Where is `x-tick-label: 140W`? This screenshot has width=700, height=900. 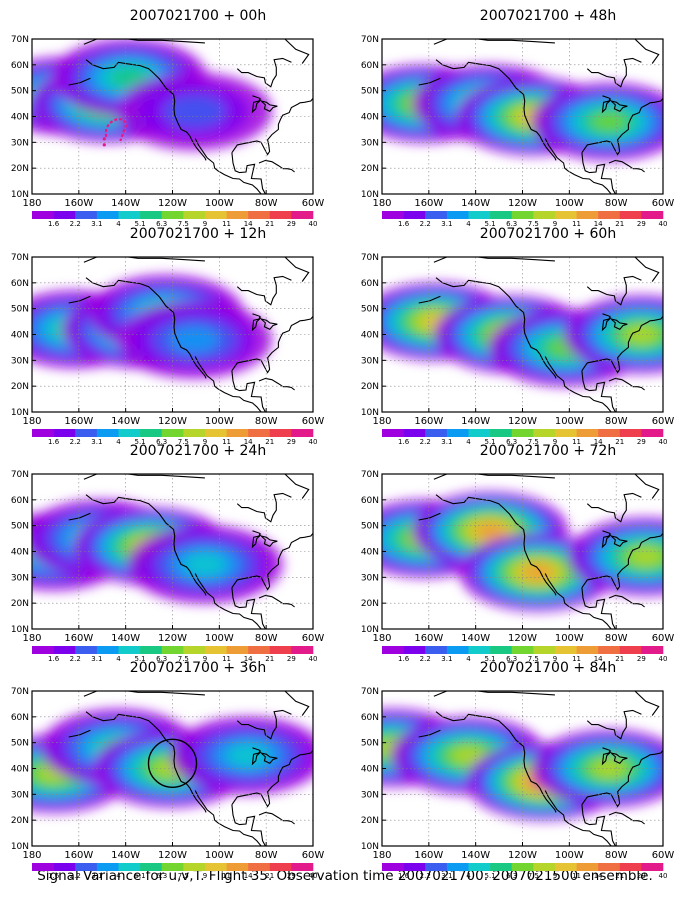 x-tick-label: 140W is located at coordinates (475, 855).